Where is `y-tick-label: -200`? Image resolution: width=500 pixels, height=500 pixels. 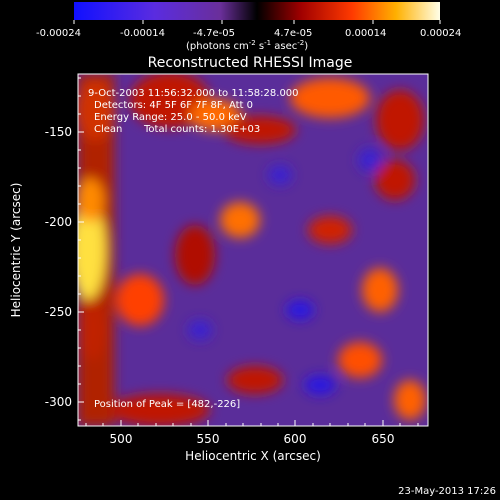
y-tick-label: -200 is located at coordinates (58, 222).